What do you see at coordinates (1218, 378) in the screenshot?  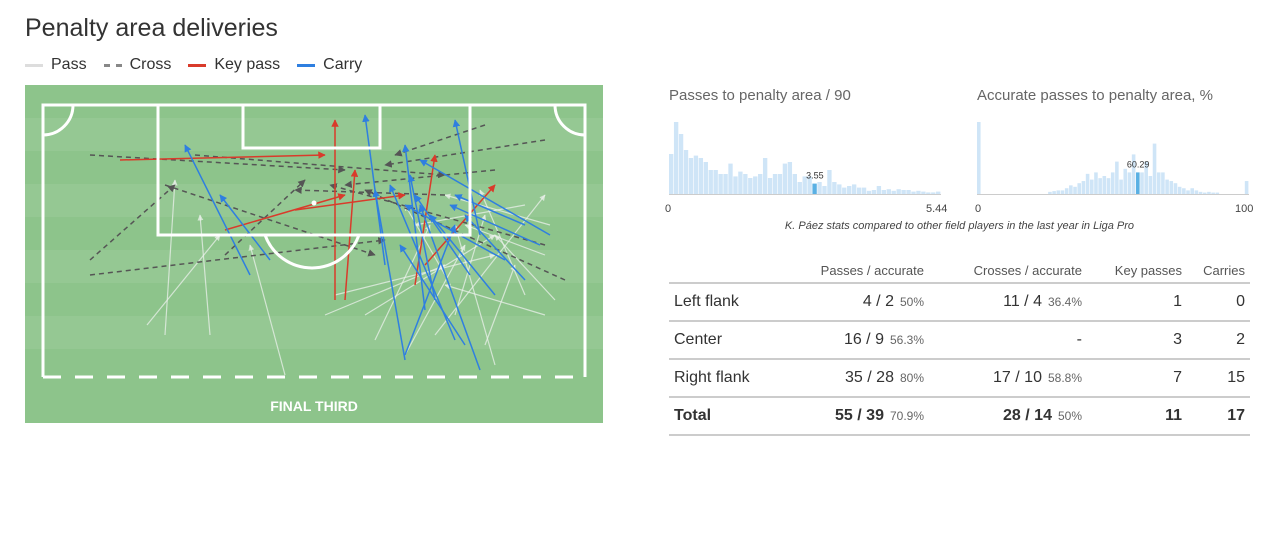 I see `carries-cell: 15` at bounding box center [1218, 378].